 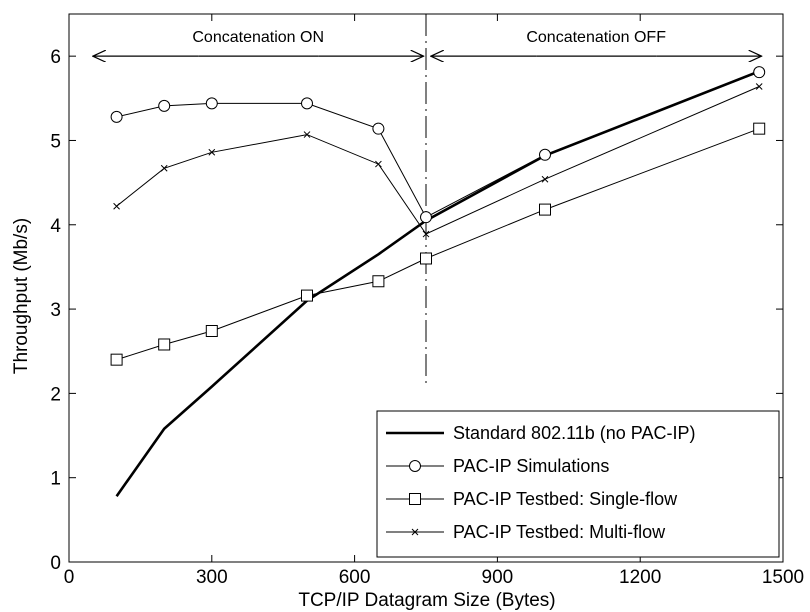 What do you see at coordinates (498, 577) in the screenshot?
I see `x-tick-label: 900` at bounding box center [498, 577].